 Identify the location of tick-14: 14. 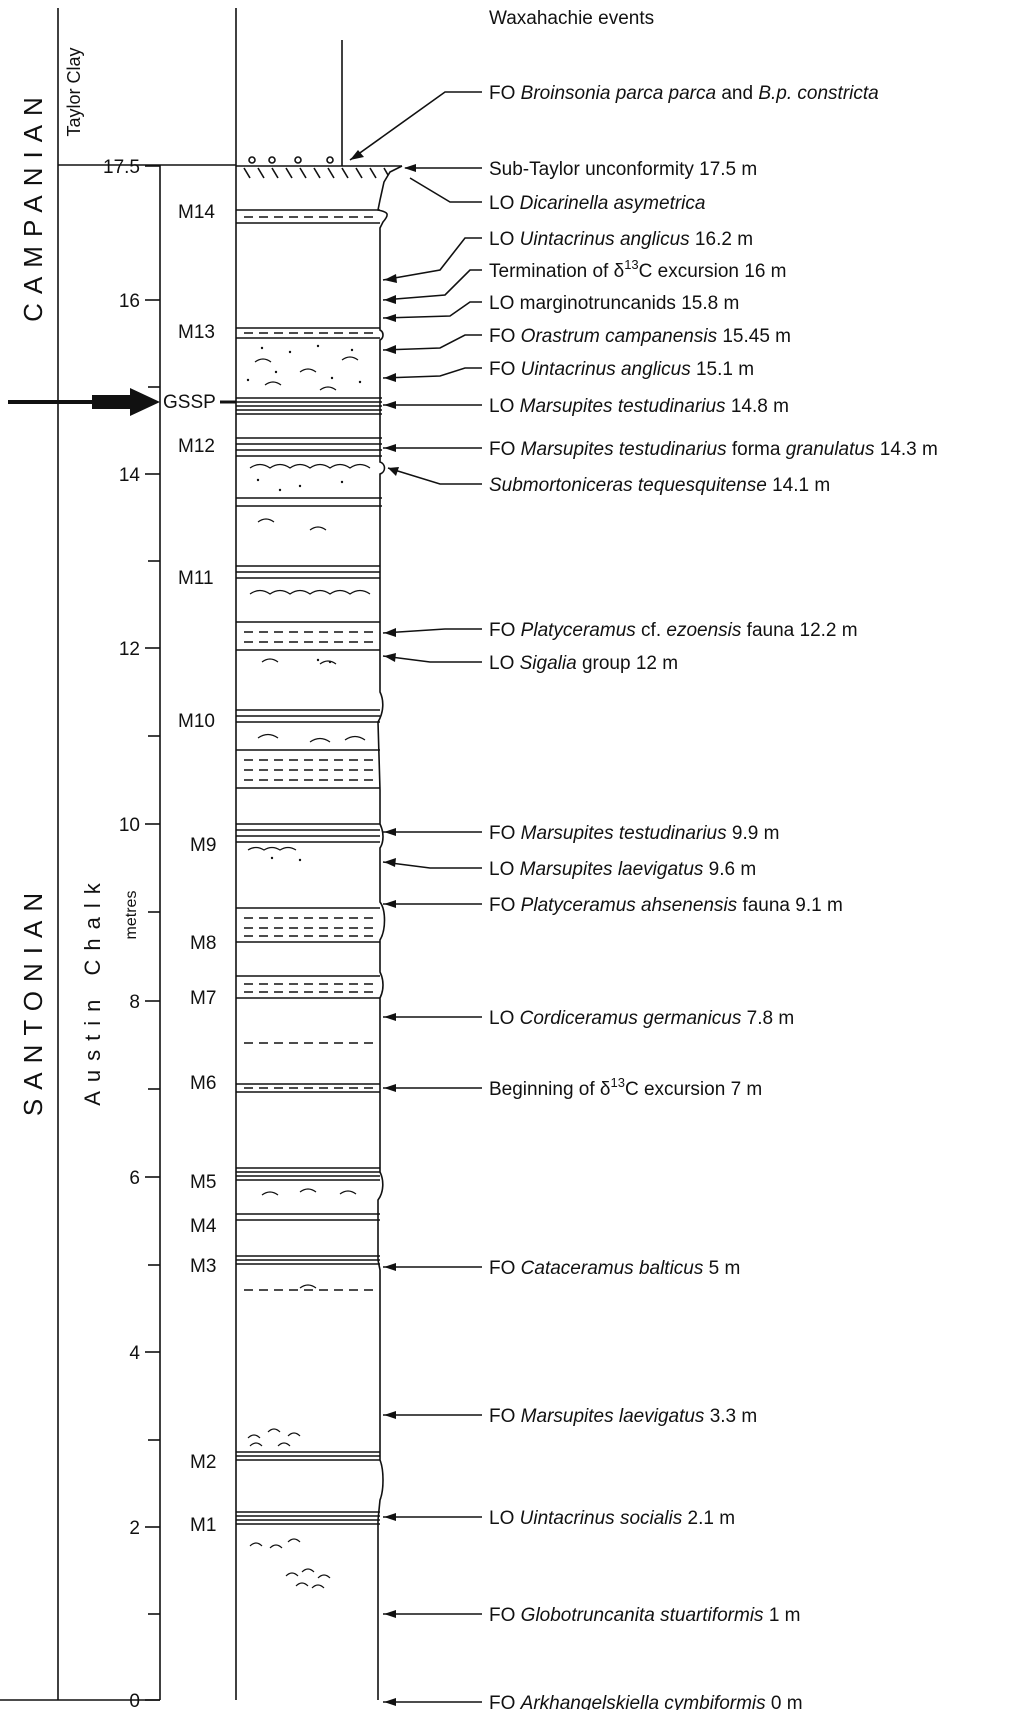
(139, 475).